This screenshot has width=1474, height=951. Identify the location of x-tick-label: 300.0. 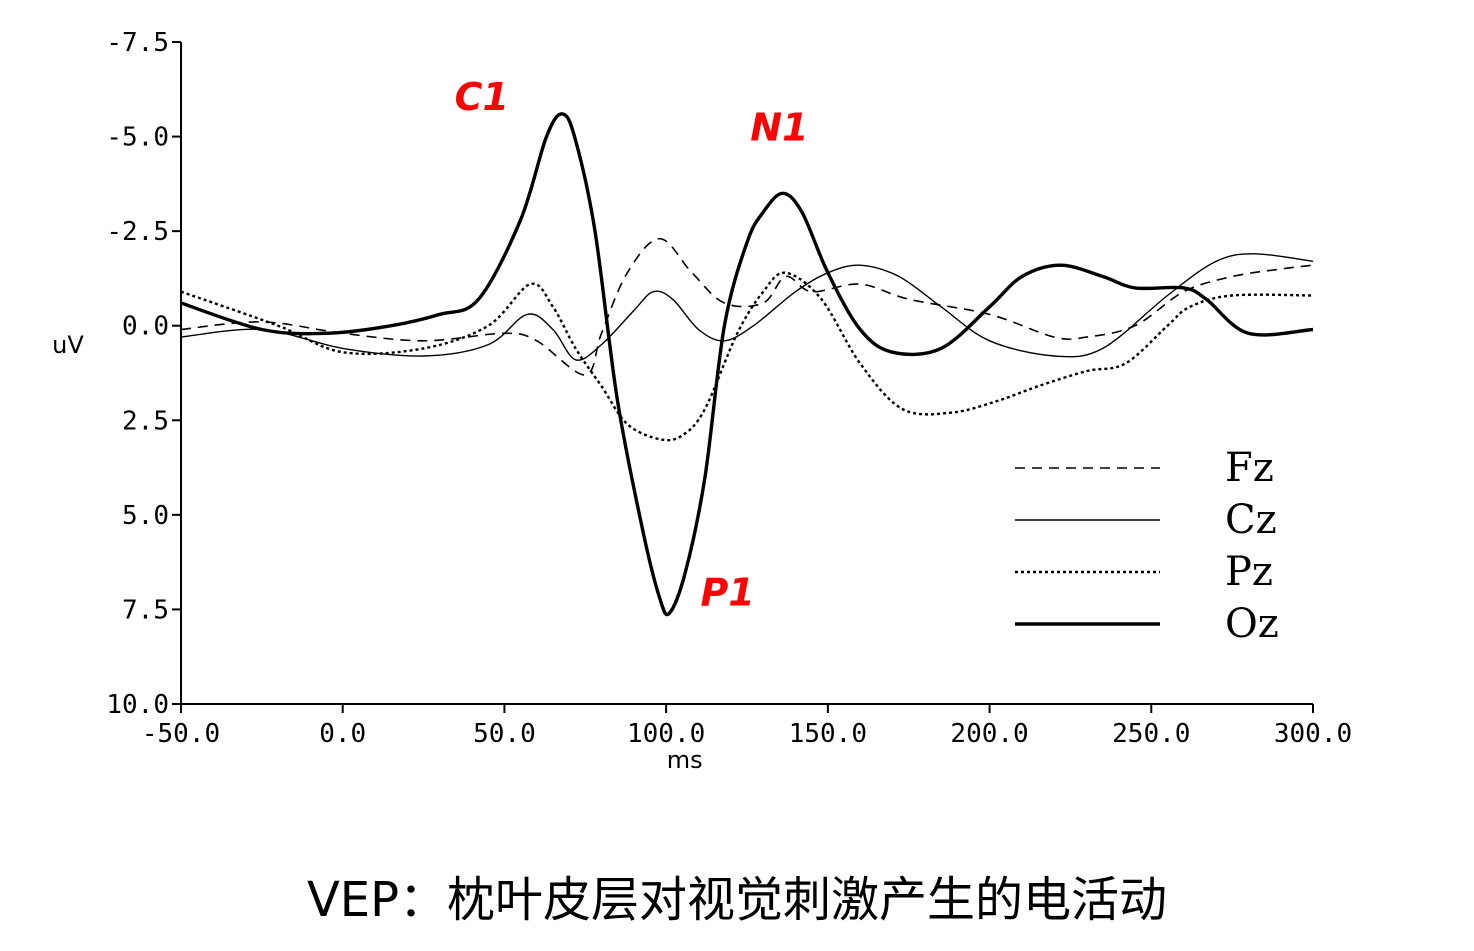
(1313, 734).